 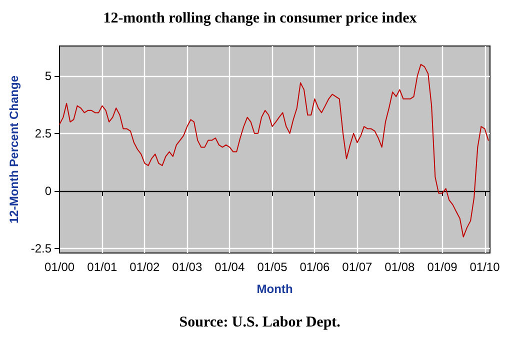 I want to click on x-tick-label: 01/03, so click(x=187, y=267).